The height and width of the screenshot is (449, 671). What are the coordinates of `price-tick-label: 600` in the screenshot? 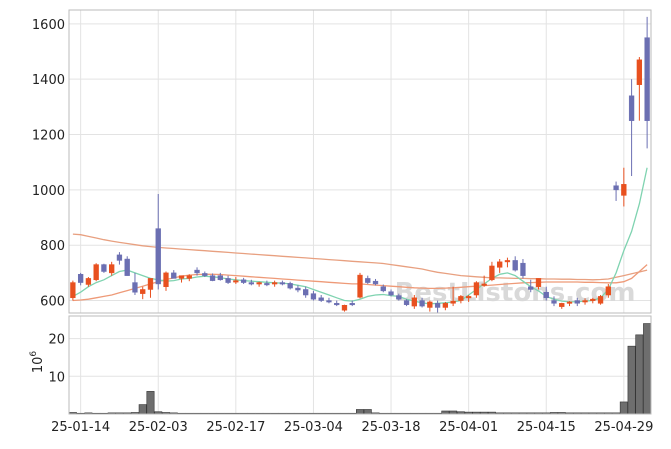 It's located at (52, 302).